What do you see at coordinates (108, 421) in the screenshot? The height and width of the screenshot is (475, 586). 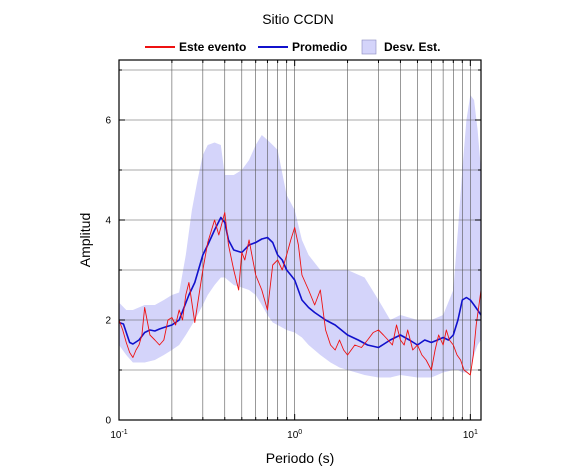 I see `y-tick-label: 0` at bounding box center [108, 421].